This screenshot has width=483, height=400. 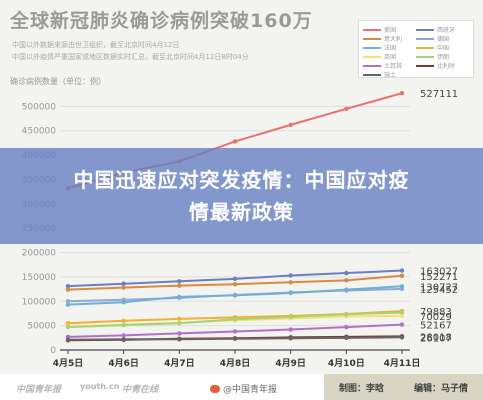 I want to click on legend-item: 西班牙, so click(x=442, y=29).